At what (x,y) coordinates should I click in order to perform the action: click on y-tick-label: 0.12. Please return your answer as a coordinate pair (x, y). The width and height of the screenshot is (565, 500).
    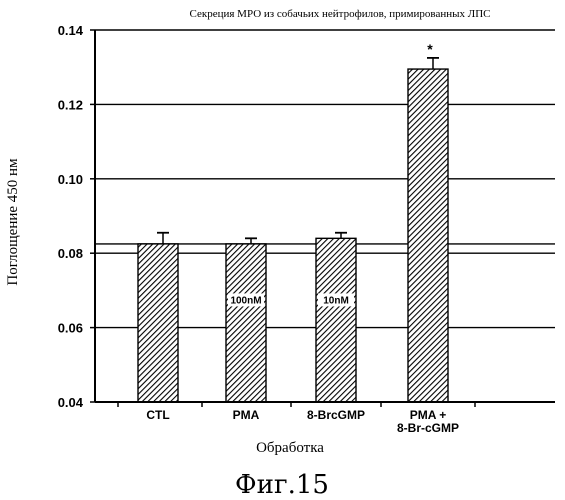
    Looking at the image, I should click on (70, 104).